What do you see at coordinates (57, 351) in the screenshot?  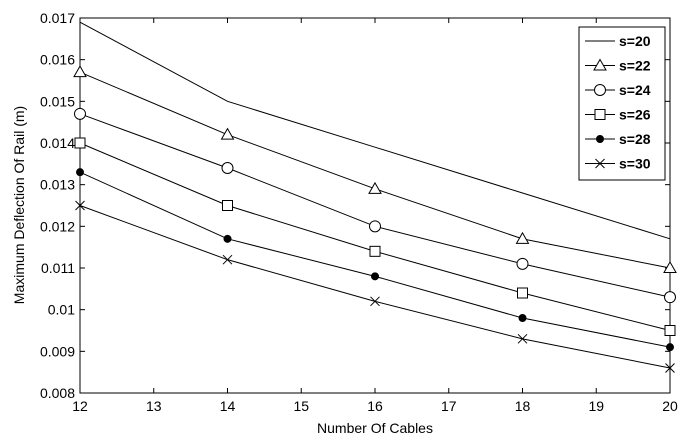 I see `y-tick-label: 0.009` at bounding box center [57, 351].